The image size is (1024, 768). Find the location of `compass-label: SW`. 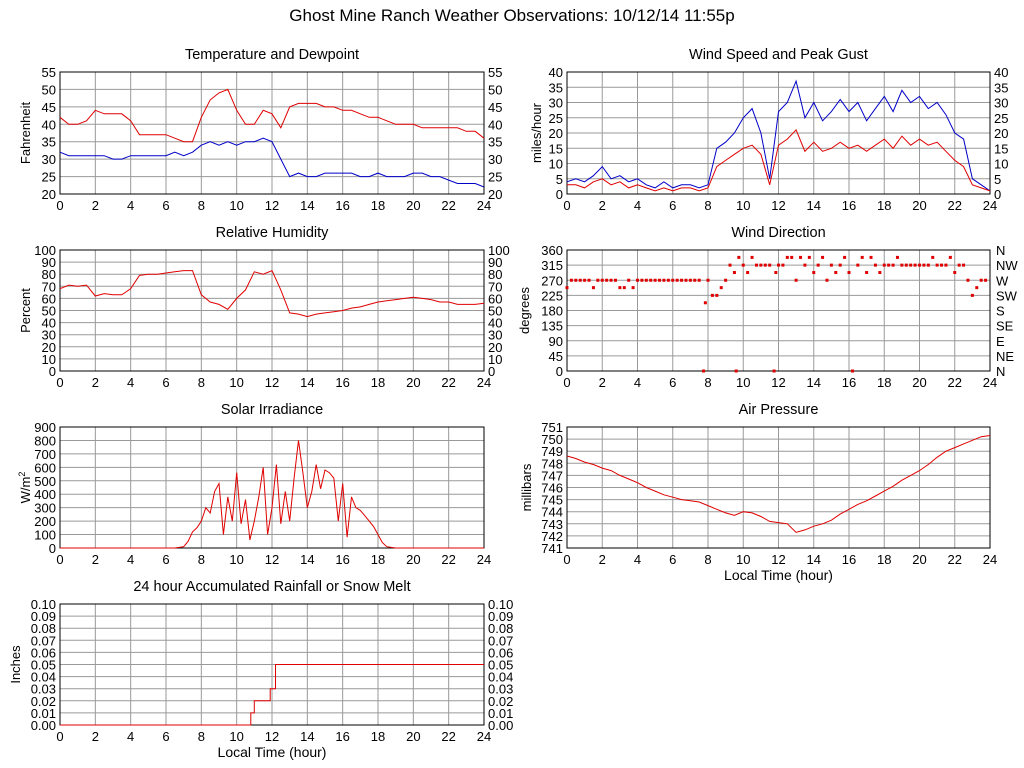

compass-label: SW is located at coordinates (1007, 295).